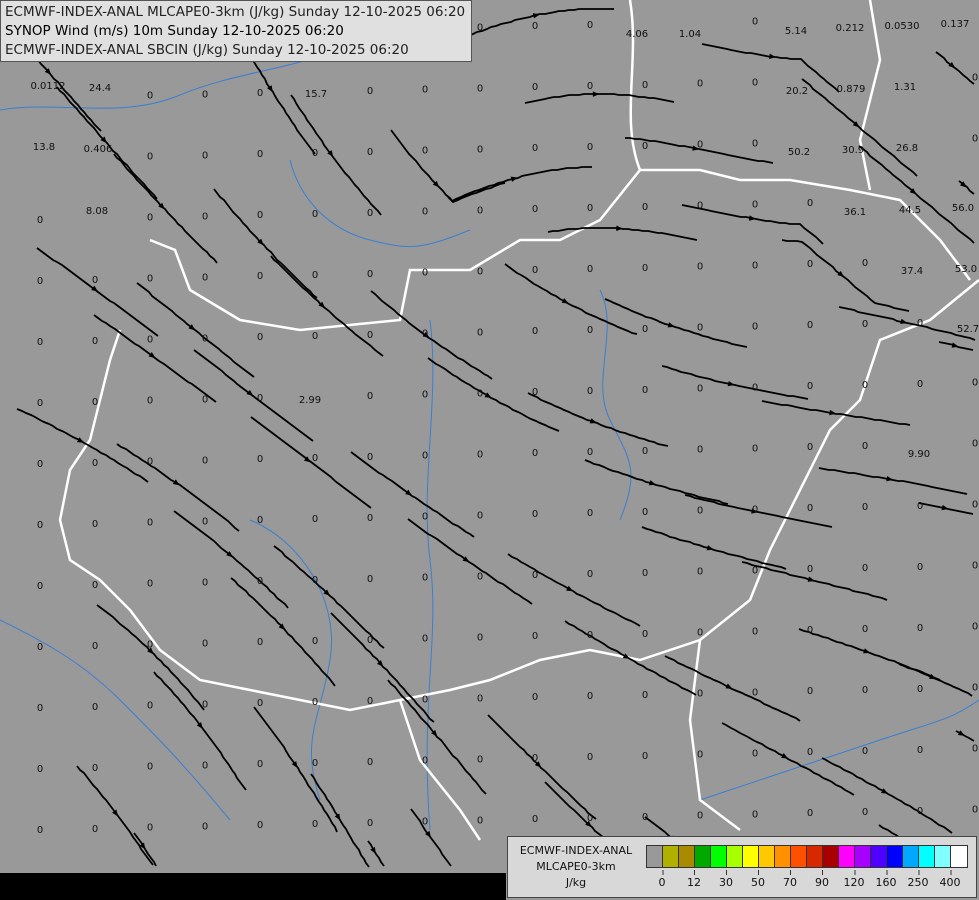  What do you see at coordinates (811, 881) in the screenshot?
I see `legend-ticks: 0 12 30 50 70 90 120 160 250 400` at bounding box center [811, 881].